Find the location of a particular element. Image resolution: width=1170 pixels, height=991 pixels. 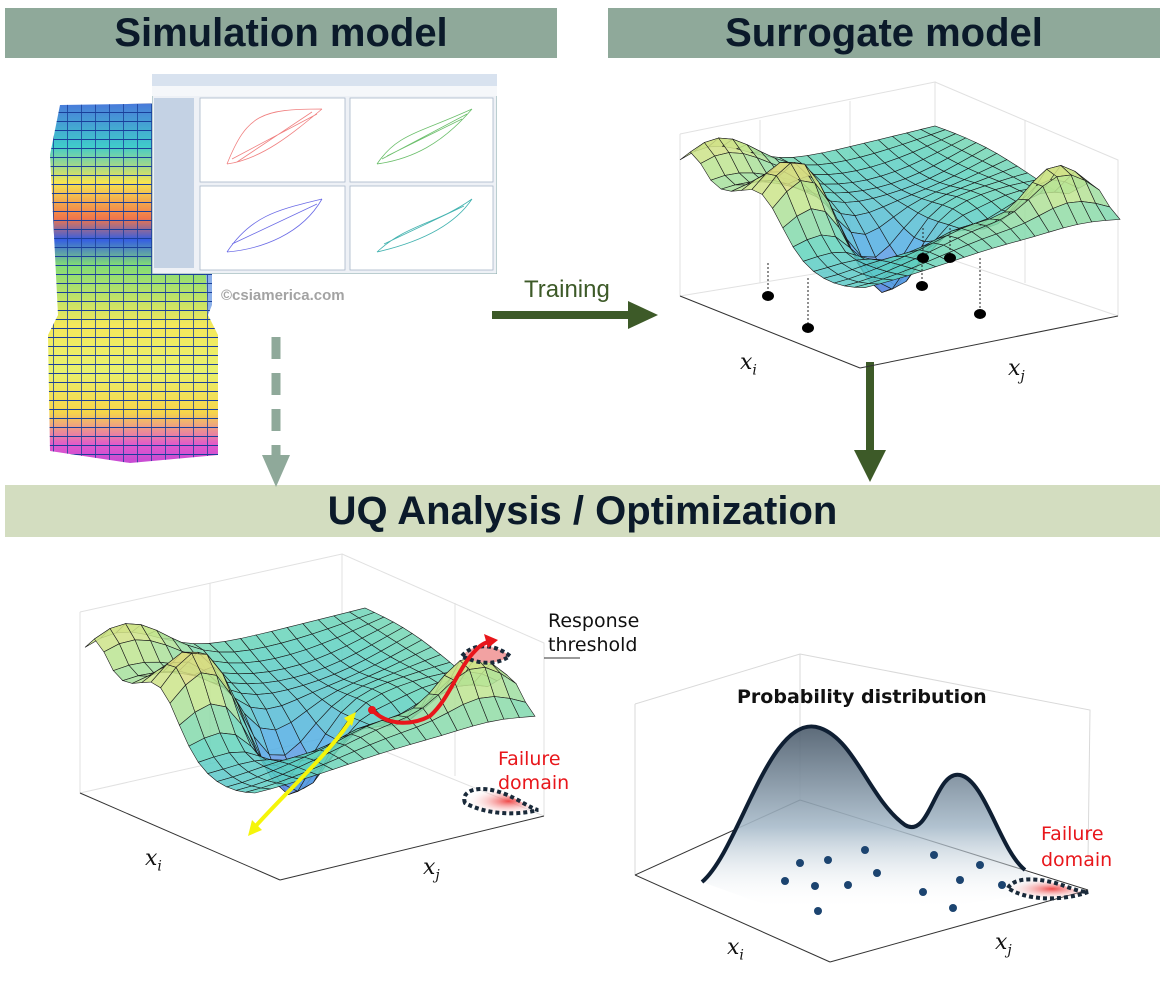

response-threshold-label: Response threshold is located at coordinates (594, 633).